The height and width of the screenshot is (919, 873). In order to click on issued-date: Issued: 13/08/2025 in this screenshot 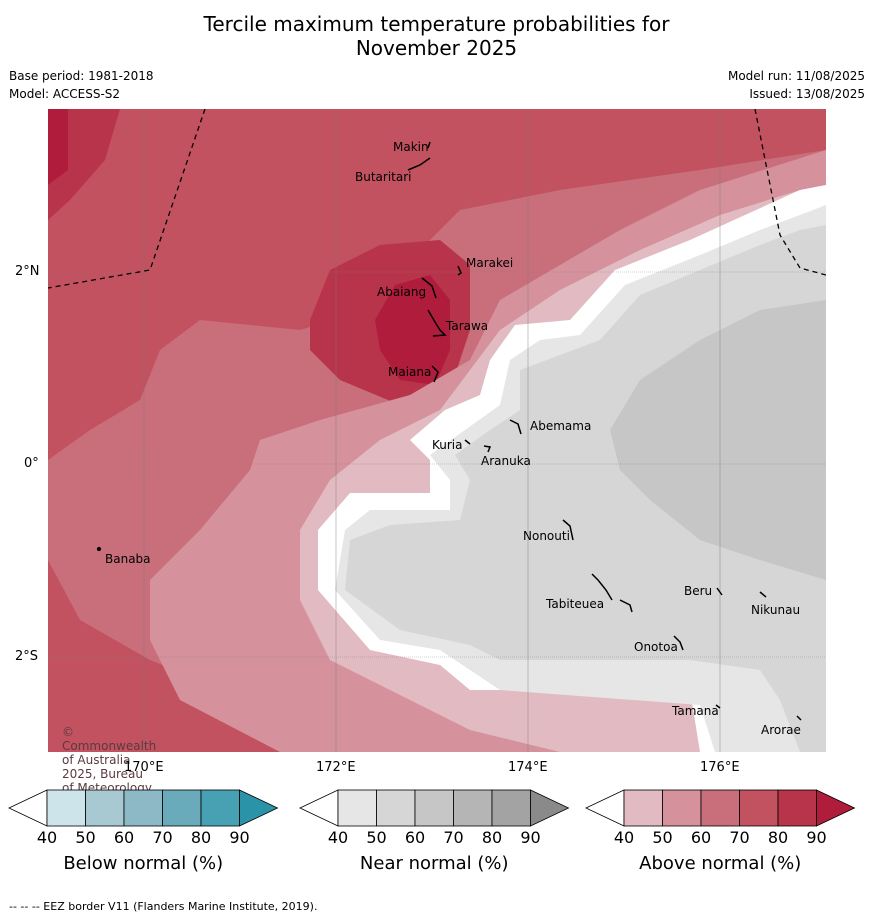, I will do `click(807, 94)`.